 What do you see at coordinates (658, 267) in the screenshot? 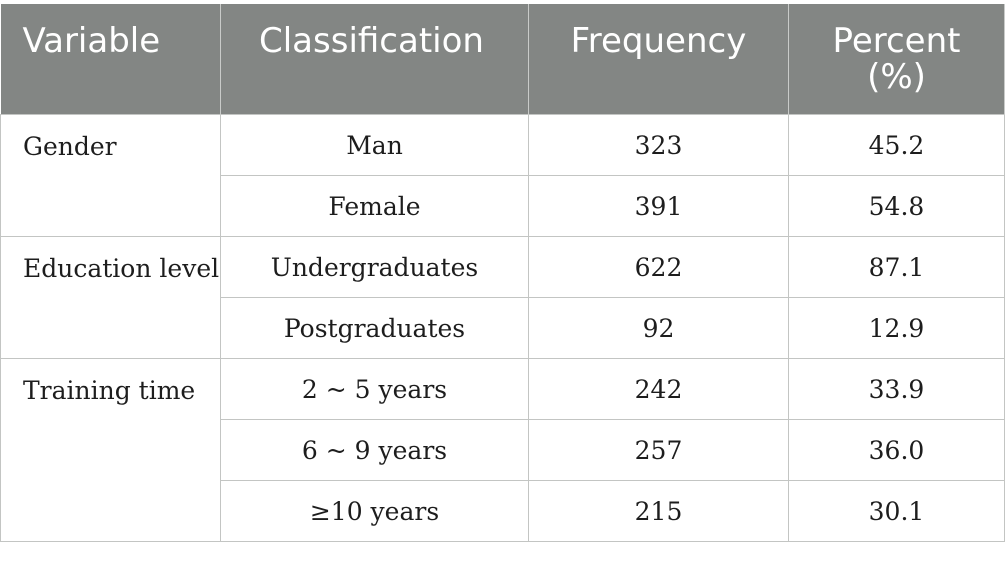
I see `frequency-cell: 622` at bounding box center [658, 267].